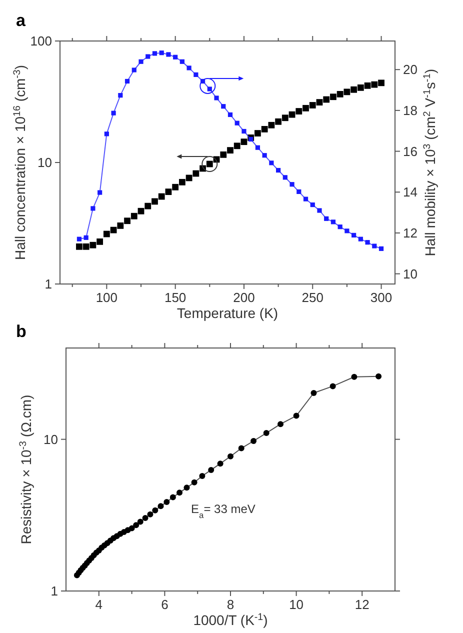 The image size is (463, 633). Describe the element at coordinates (41, 41) in the screenshot. I see `y-tick-label: 100` at that location.